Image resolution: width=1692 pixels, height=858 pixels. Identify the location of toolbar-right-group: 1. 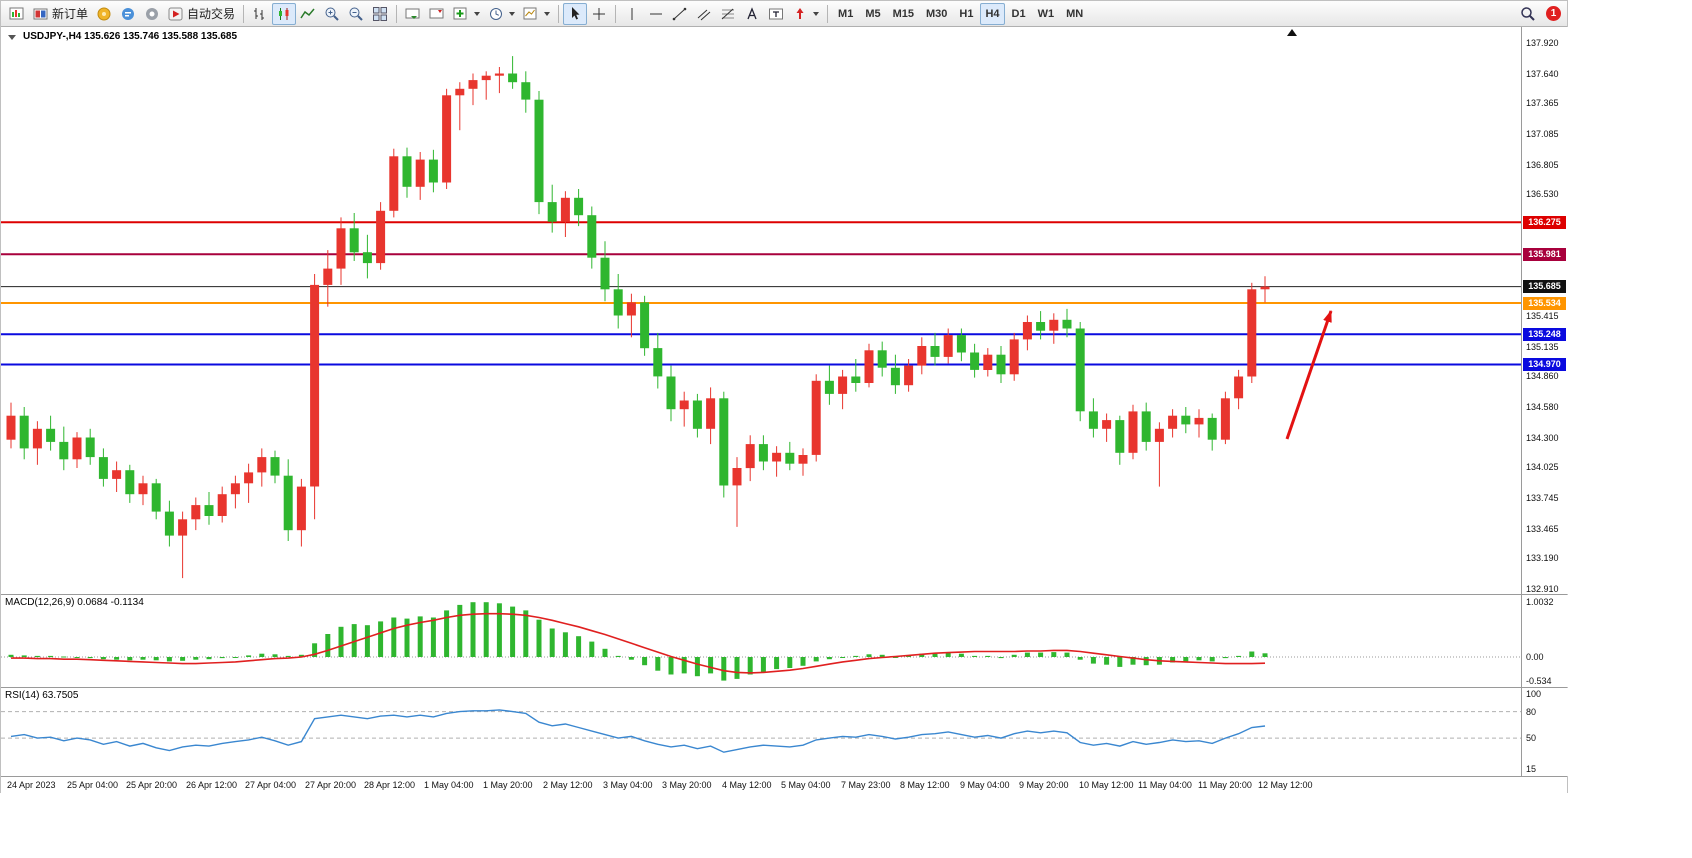
(1539, 14).